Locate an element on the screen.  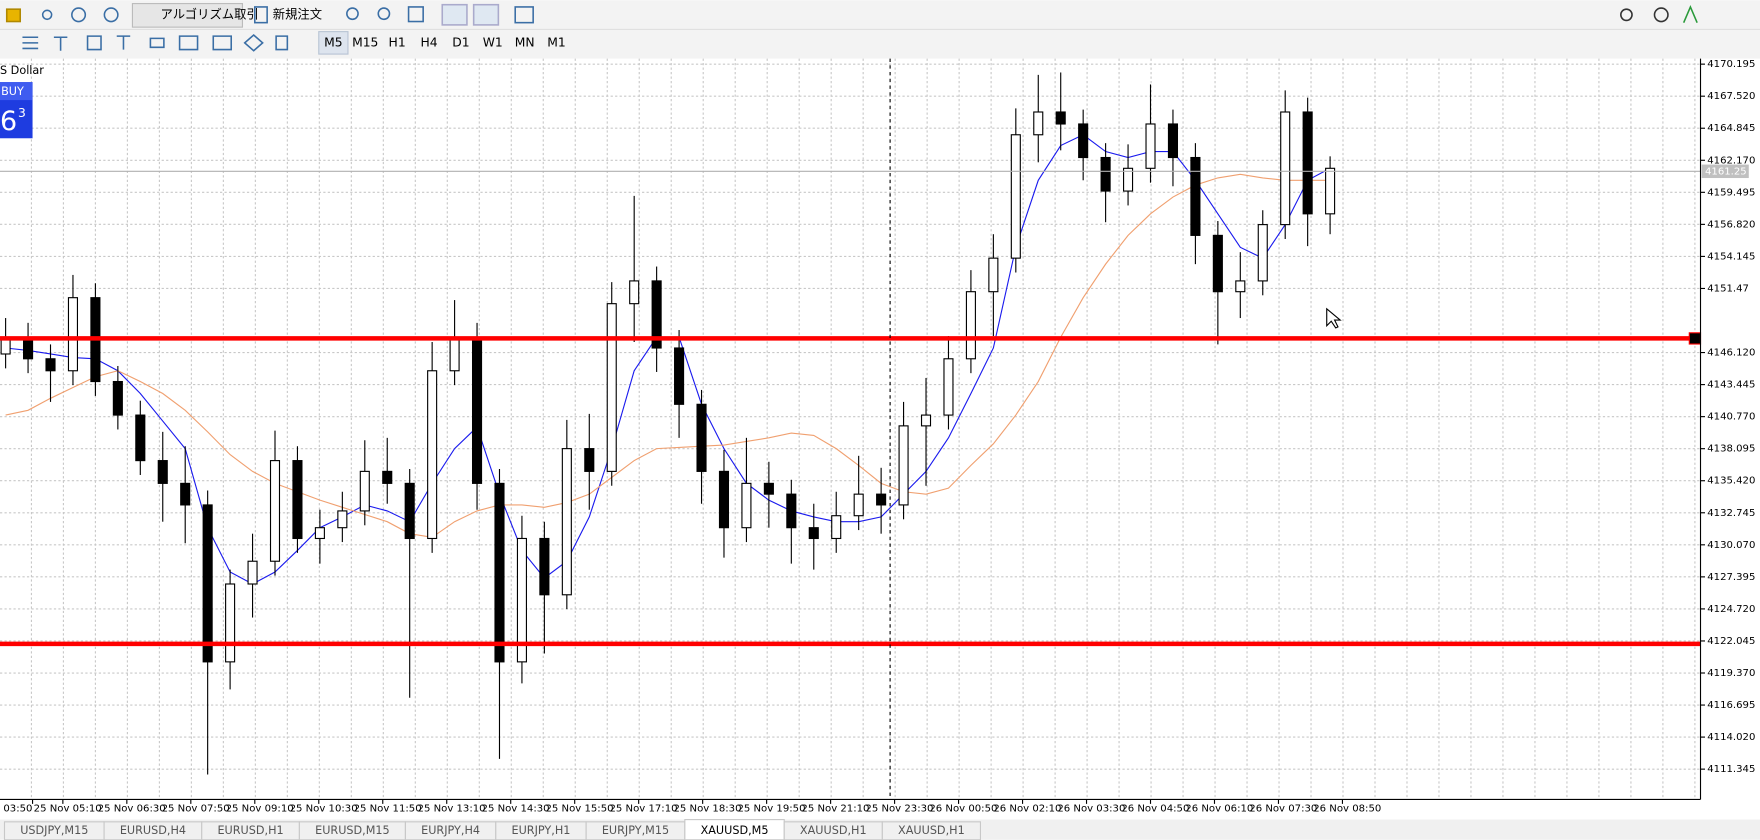
tab-label: EURJPY,H4 is located at coordinates (450, 830).